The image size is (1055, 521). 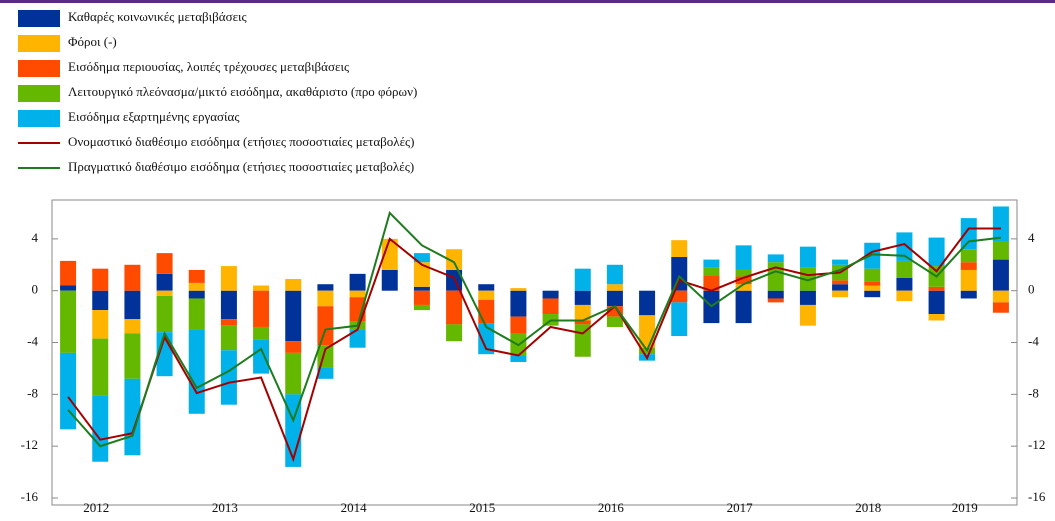 What do you see at coordinates (482, 507) in the screenshot?
I see `x-tick-label: 2015` at bounding box center [482, 507].